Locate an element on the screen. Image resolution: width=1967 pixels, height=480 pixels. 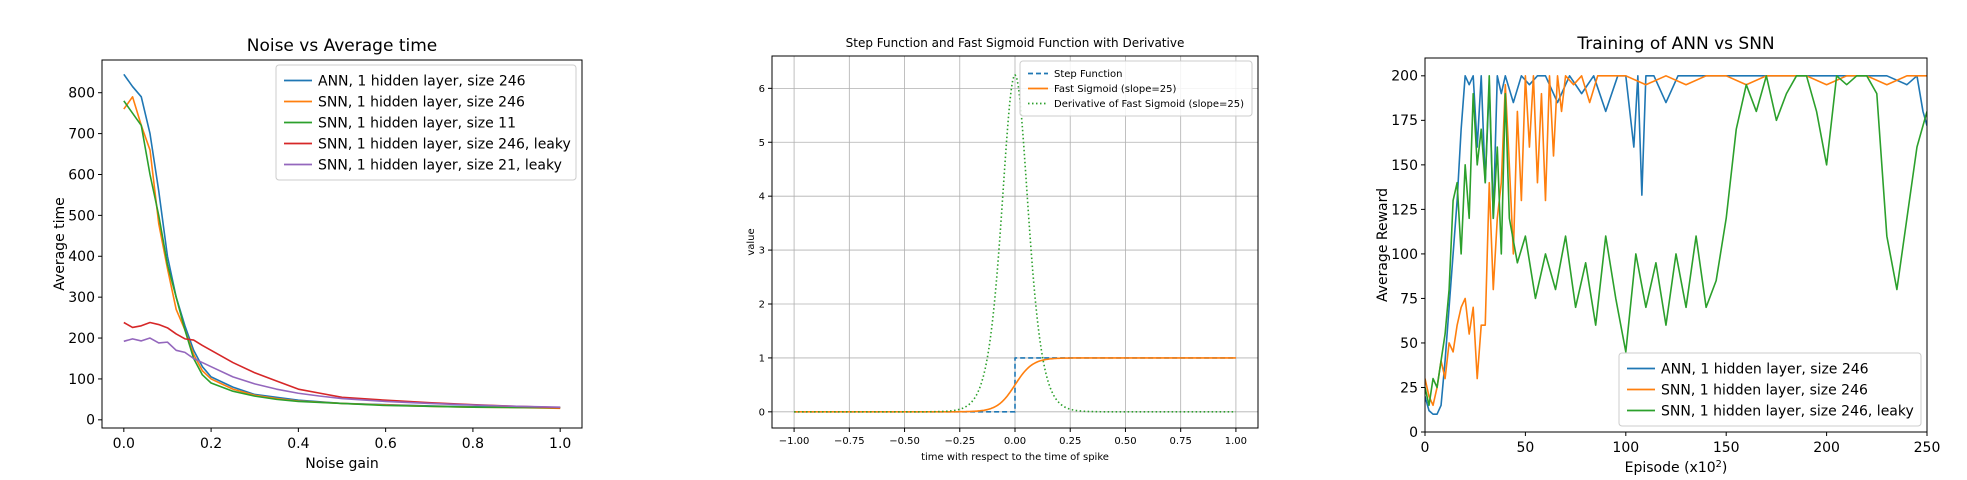
x-tick-label: 0.75 is located at coordinates (1181, 441).